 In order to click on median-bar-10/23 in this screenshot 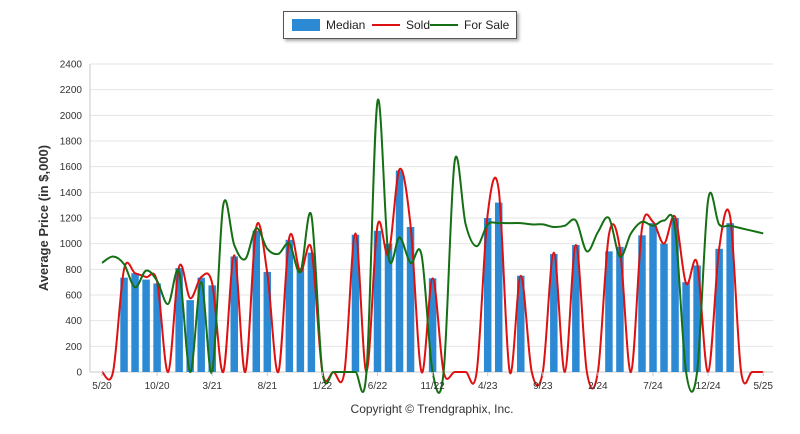, I will do `click(554, 312)`.